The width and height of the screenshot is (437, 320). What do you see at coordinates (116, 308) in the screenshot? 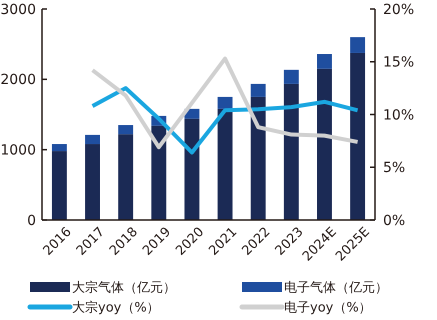
I see `legend-label: 大宗yoy（%）` at bounding box center [116, 308].